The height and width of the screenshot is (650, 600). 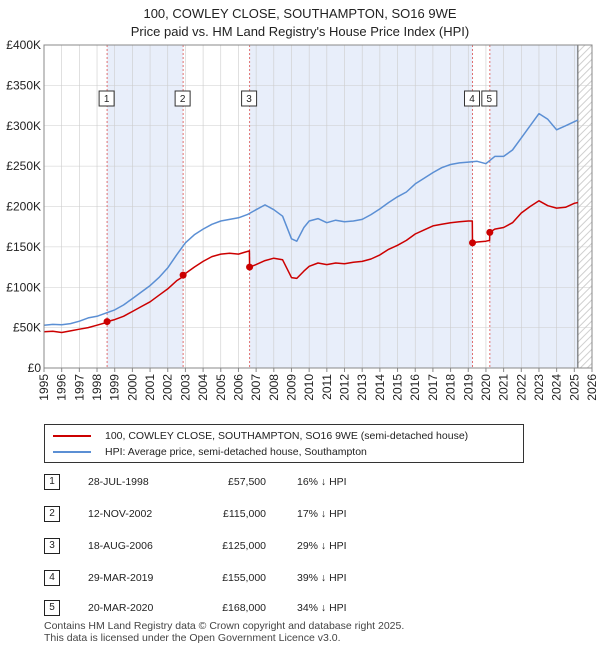 I want to click on sale-number-badge: 3, so click(x=52, y=546).